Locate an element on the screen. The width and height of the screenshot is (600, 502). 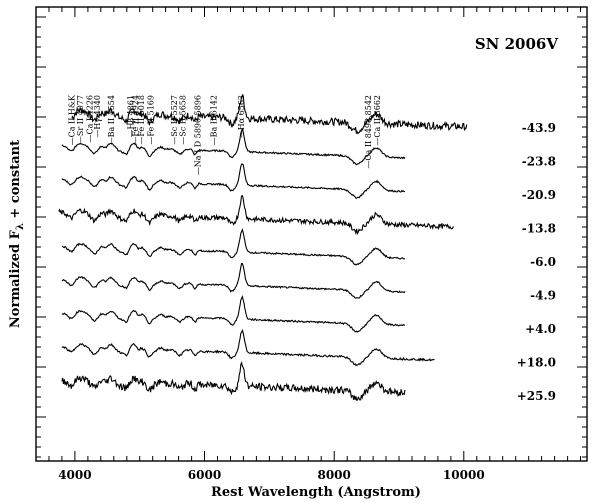
line-id-label: —Fe II 4924 is located at coordinates (135, 120).